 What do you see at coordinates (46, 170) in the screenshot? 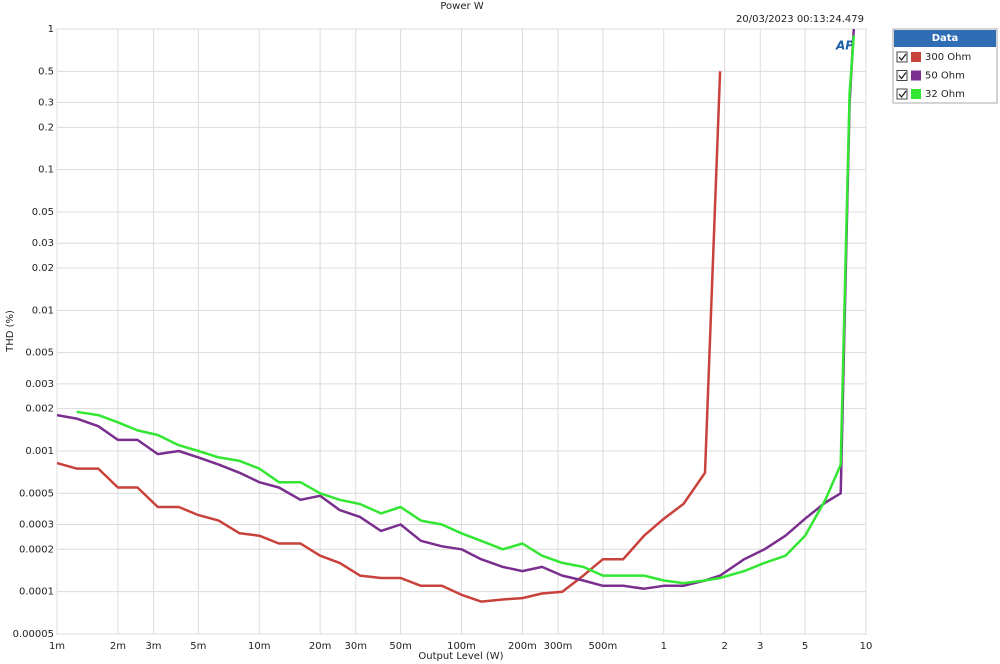
I see `y-tick-label: 0.1` at bounding box center [46, 170].